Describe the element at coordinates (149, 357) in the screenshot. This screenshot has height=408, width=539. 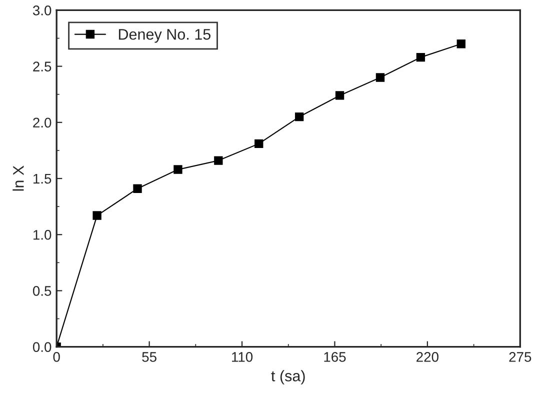
I see `x-tick-label: 55` at that location.